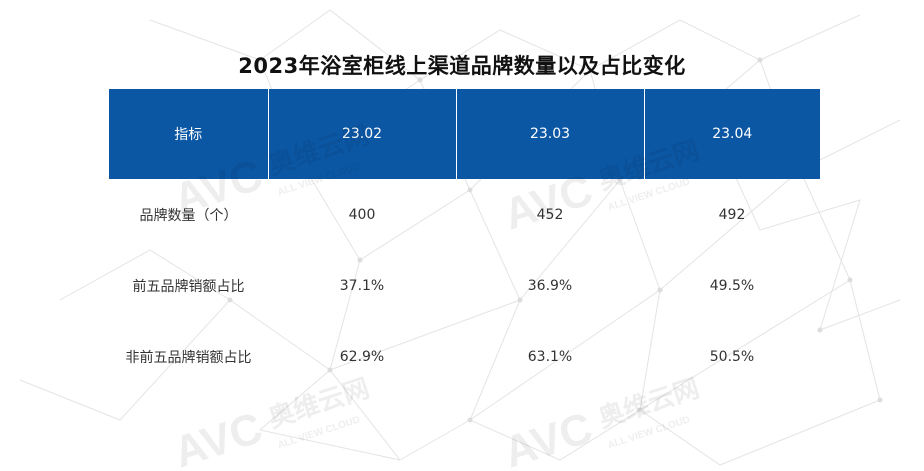 This screenshot has width=924, height=471. Describe the element at coordinates (464, 214) in the screenshot. I see `table-row: 品牌数量（个） 400 452 492` at that location.